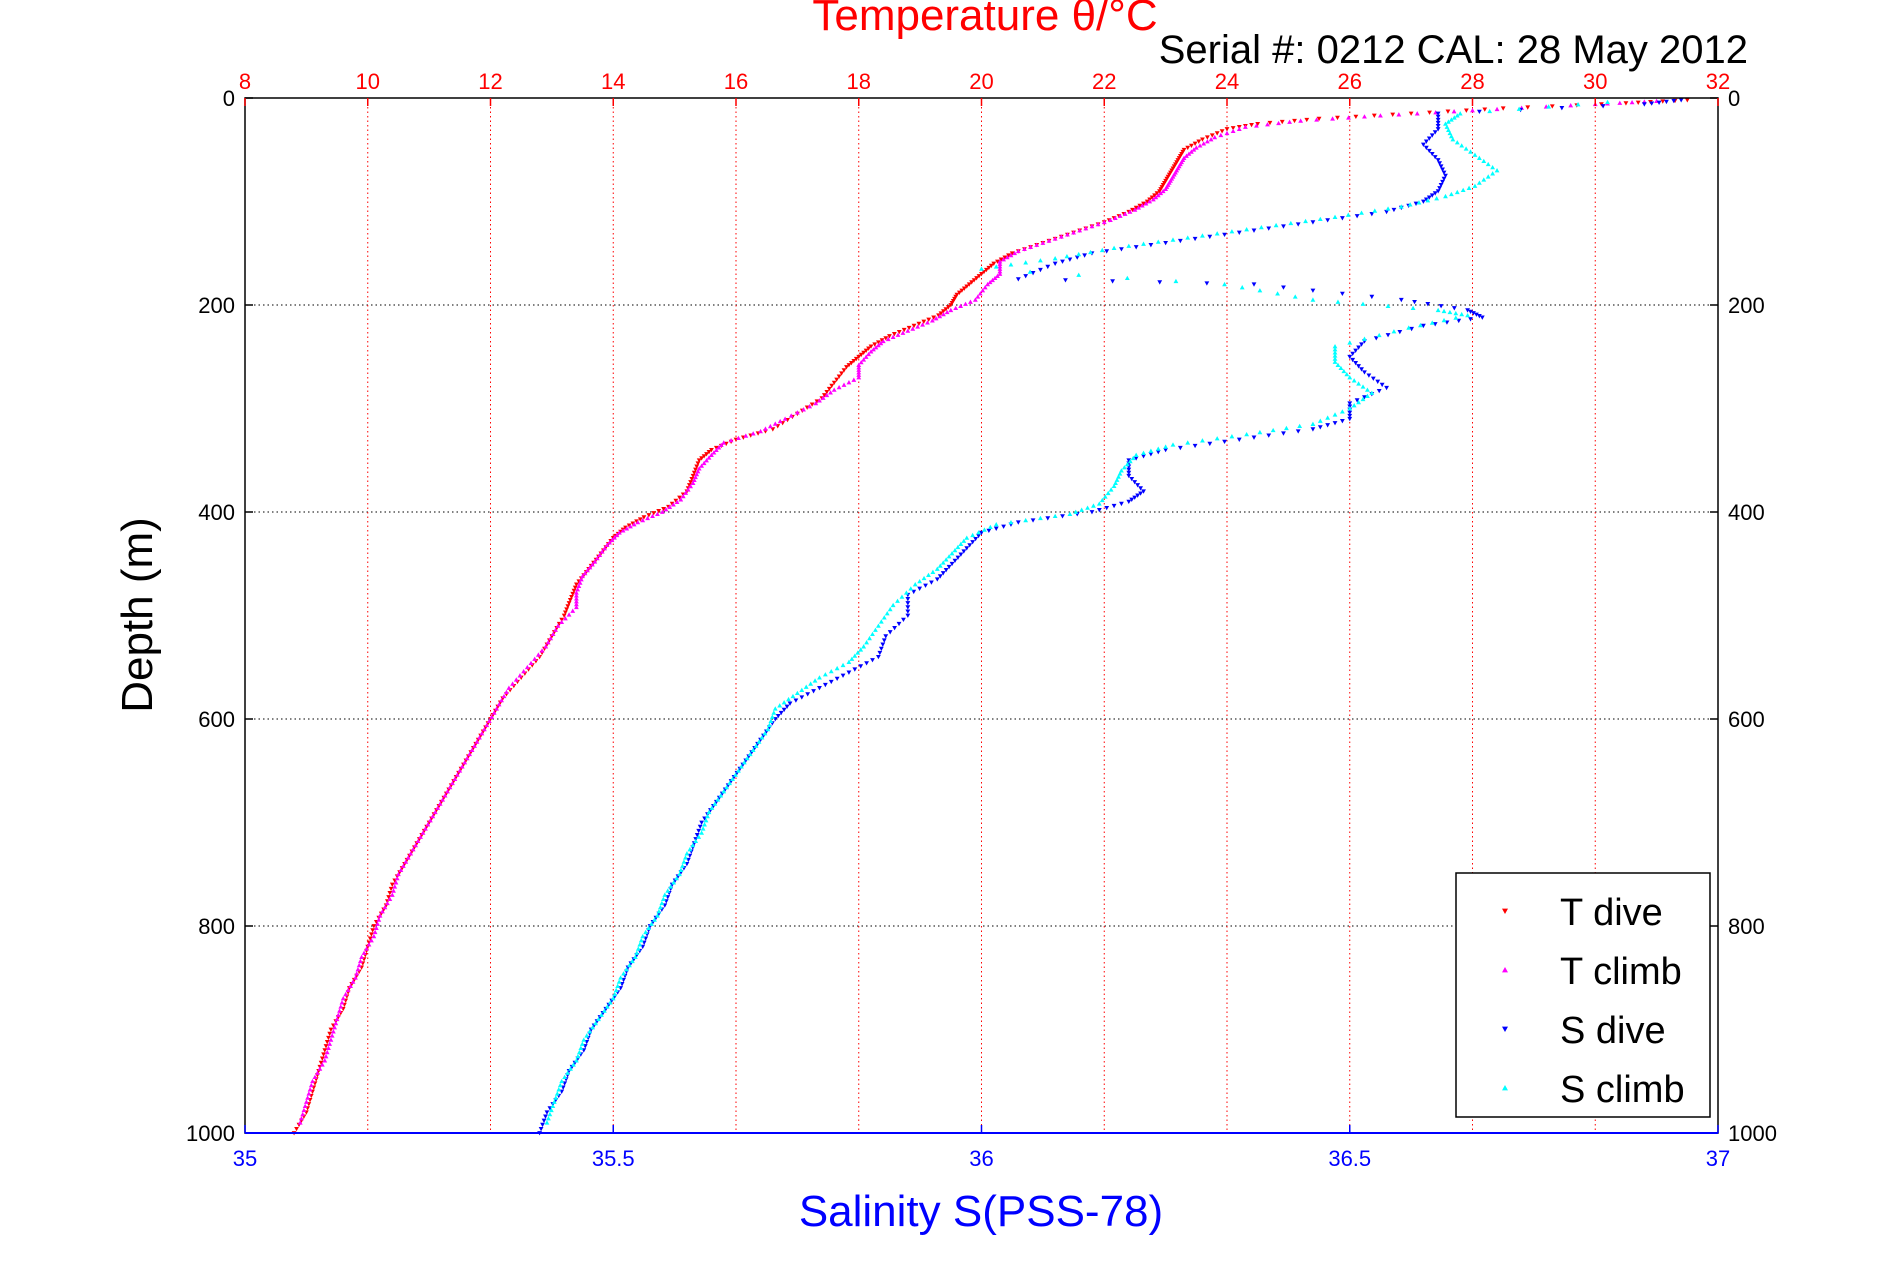 This screenshot has height=1262, width=1891. What do you see at coordinates (1746, 305) in the screenshot?
I see `y-tick-label-right: 200` at bounding box center [1746, 305].